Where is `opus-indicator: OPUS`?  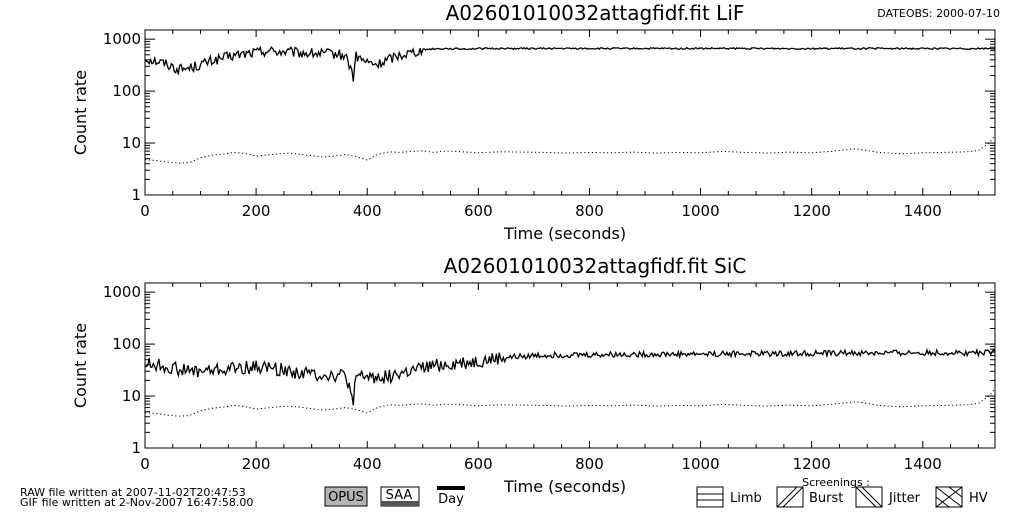 opus-indicator: OPUS is located at coordinates (346, 496).